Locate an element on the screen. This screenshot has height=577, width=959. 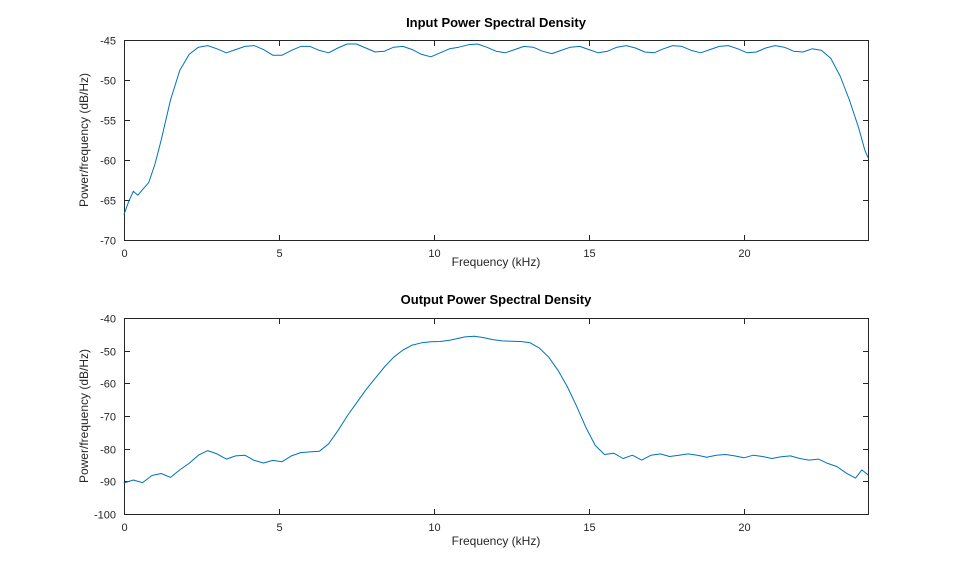
input-psd-xlabel: Frequency (kHz) is located at coordinates (496, 262).